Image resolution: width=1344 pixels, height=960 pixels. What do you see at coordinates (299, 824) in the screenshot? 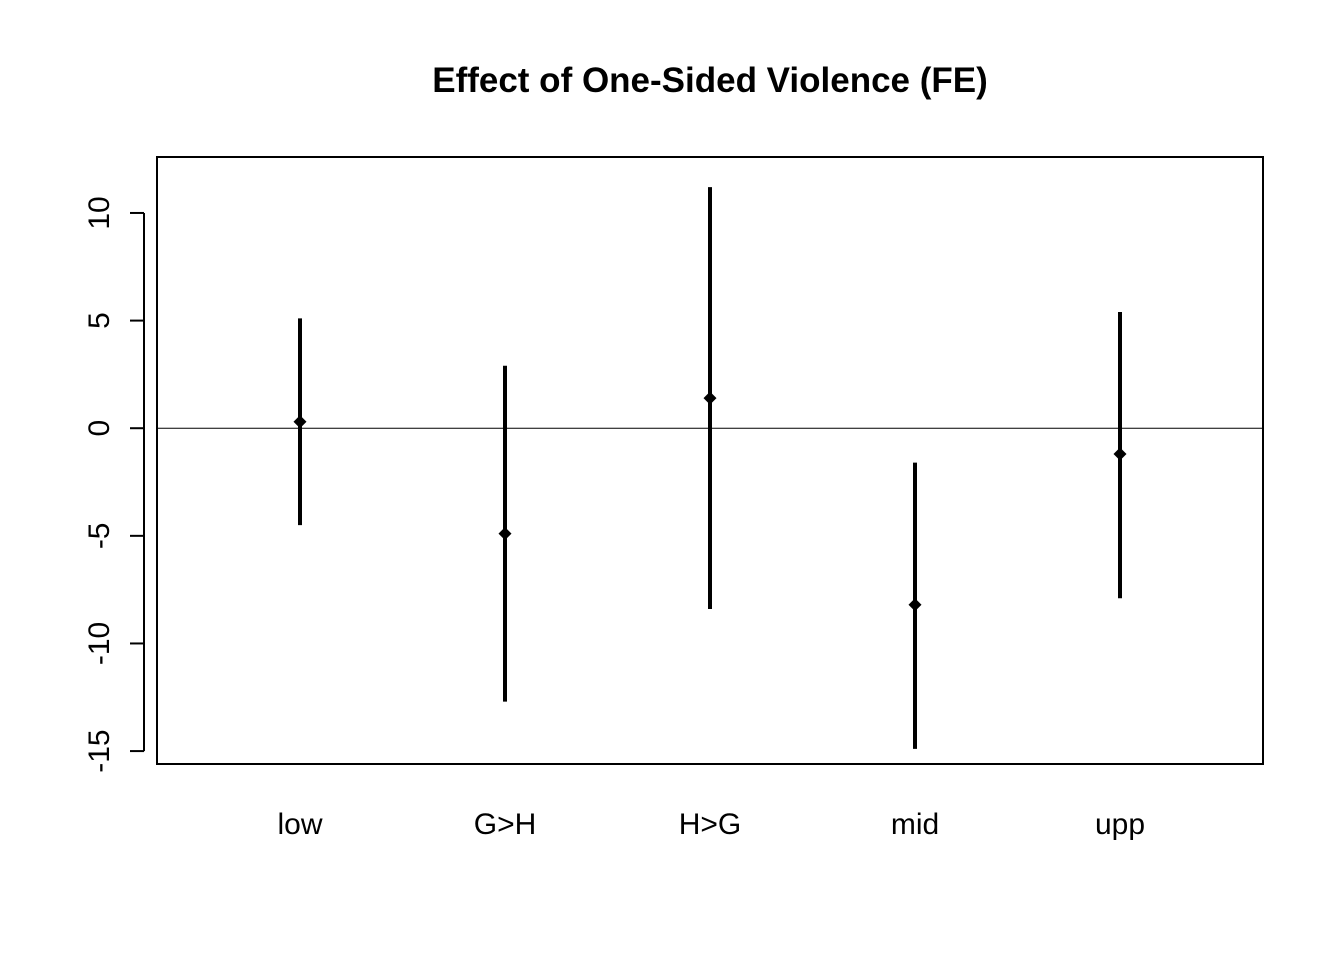
I see `x-category-label: low` at bounding box center [299, 824].